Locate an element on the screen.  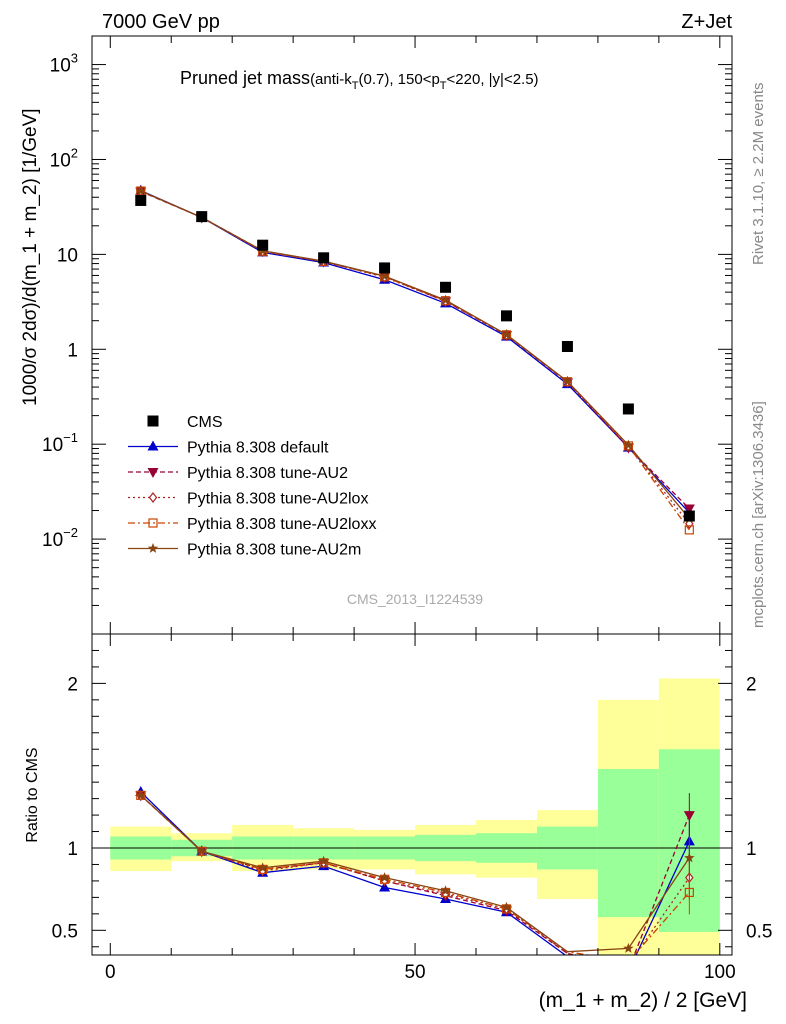
y-tick-label-main: 10² is located at coordinates (64, 158).